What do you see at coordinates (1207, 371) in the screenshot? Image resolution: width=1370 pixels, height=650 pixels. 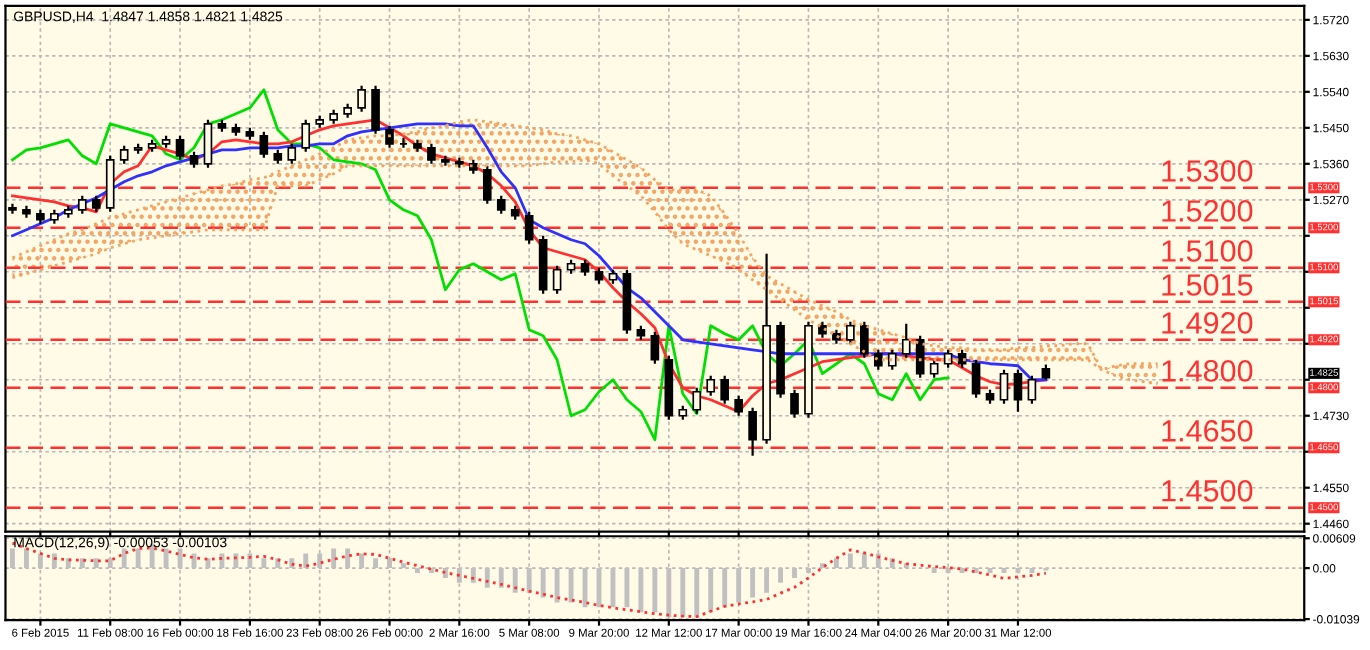 I see `text: 1.4800` at bounding box center [1207, 371].